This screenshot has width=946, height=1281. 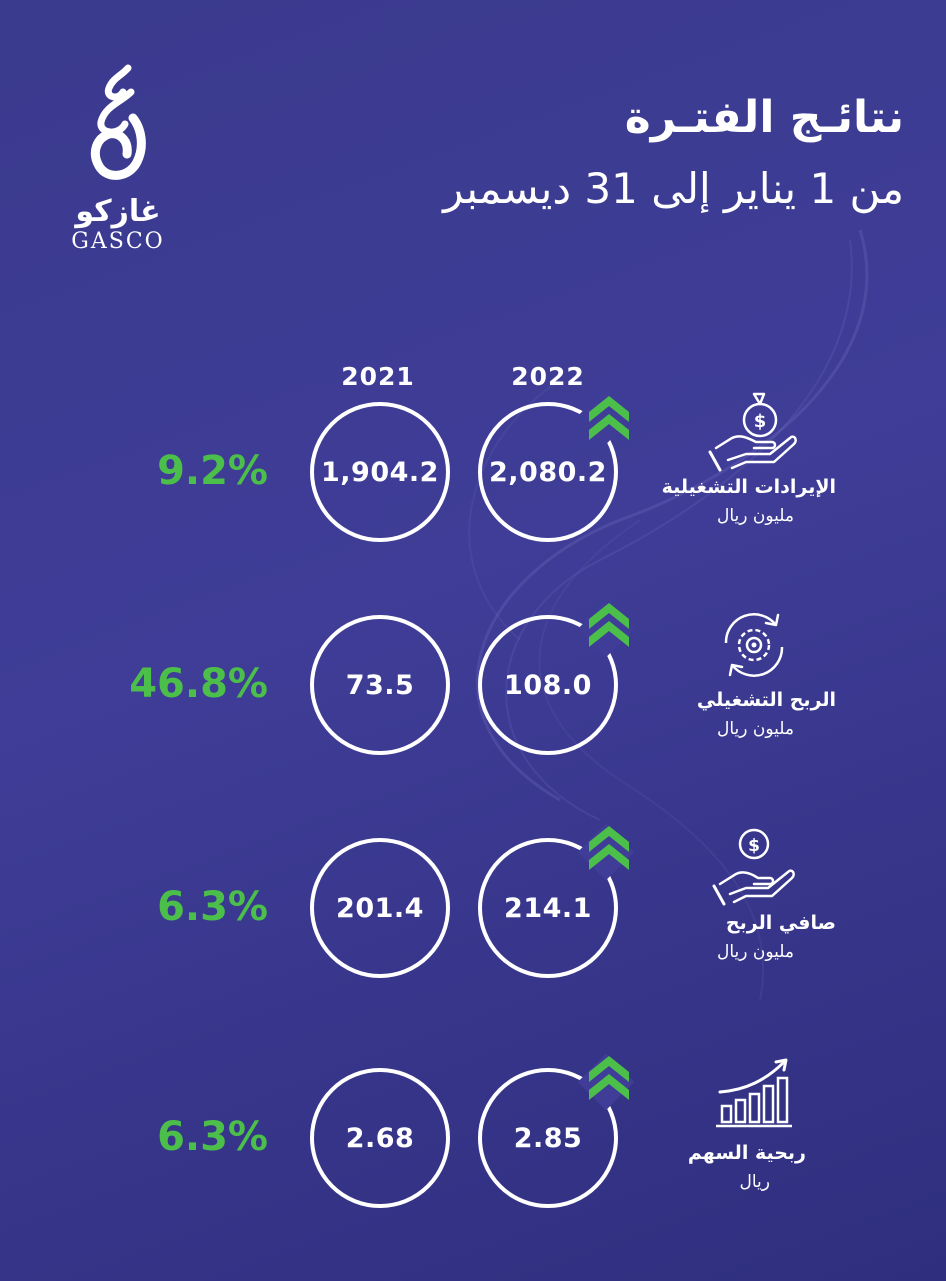 I want to click on year-current-header: 2022, so click(x=548, y=376).